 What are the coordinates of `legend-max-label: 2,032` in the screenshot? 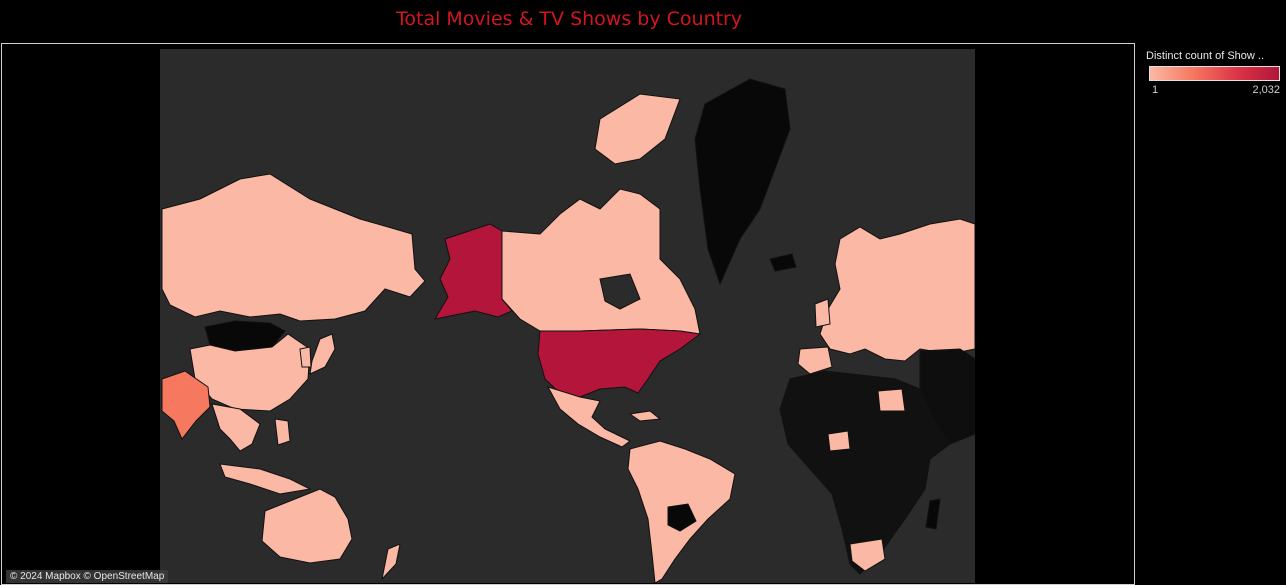 It's located at (1266, 90).